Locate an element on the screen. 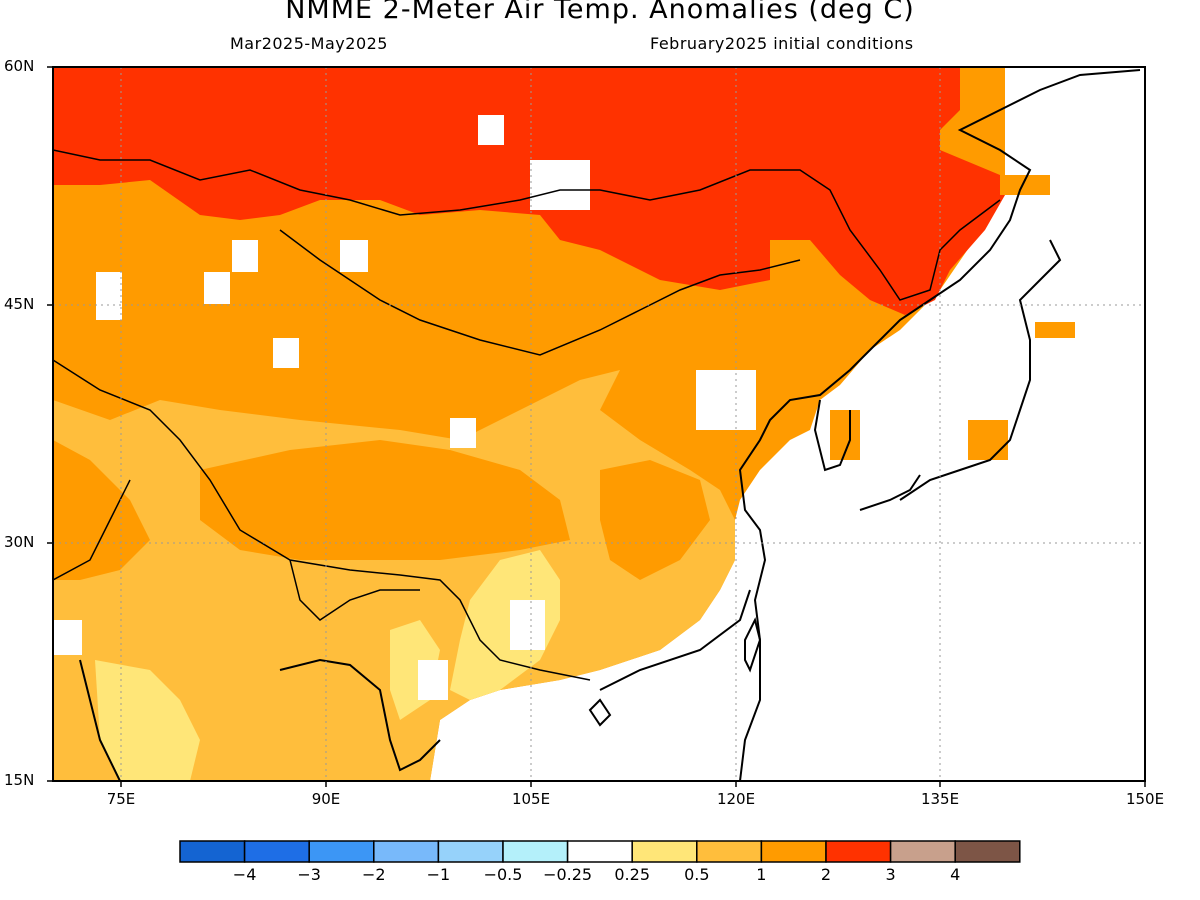 The image size is (1200, 900). lon-label-90e: 90E is located at coordinates (326, 799).